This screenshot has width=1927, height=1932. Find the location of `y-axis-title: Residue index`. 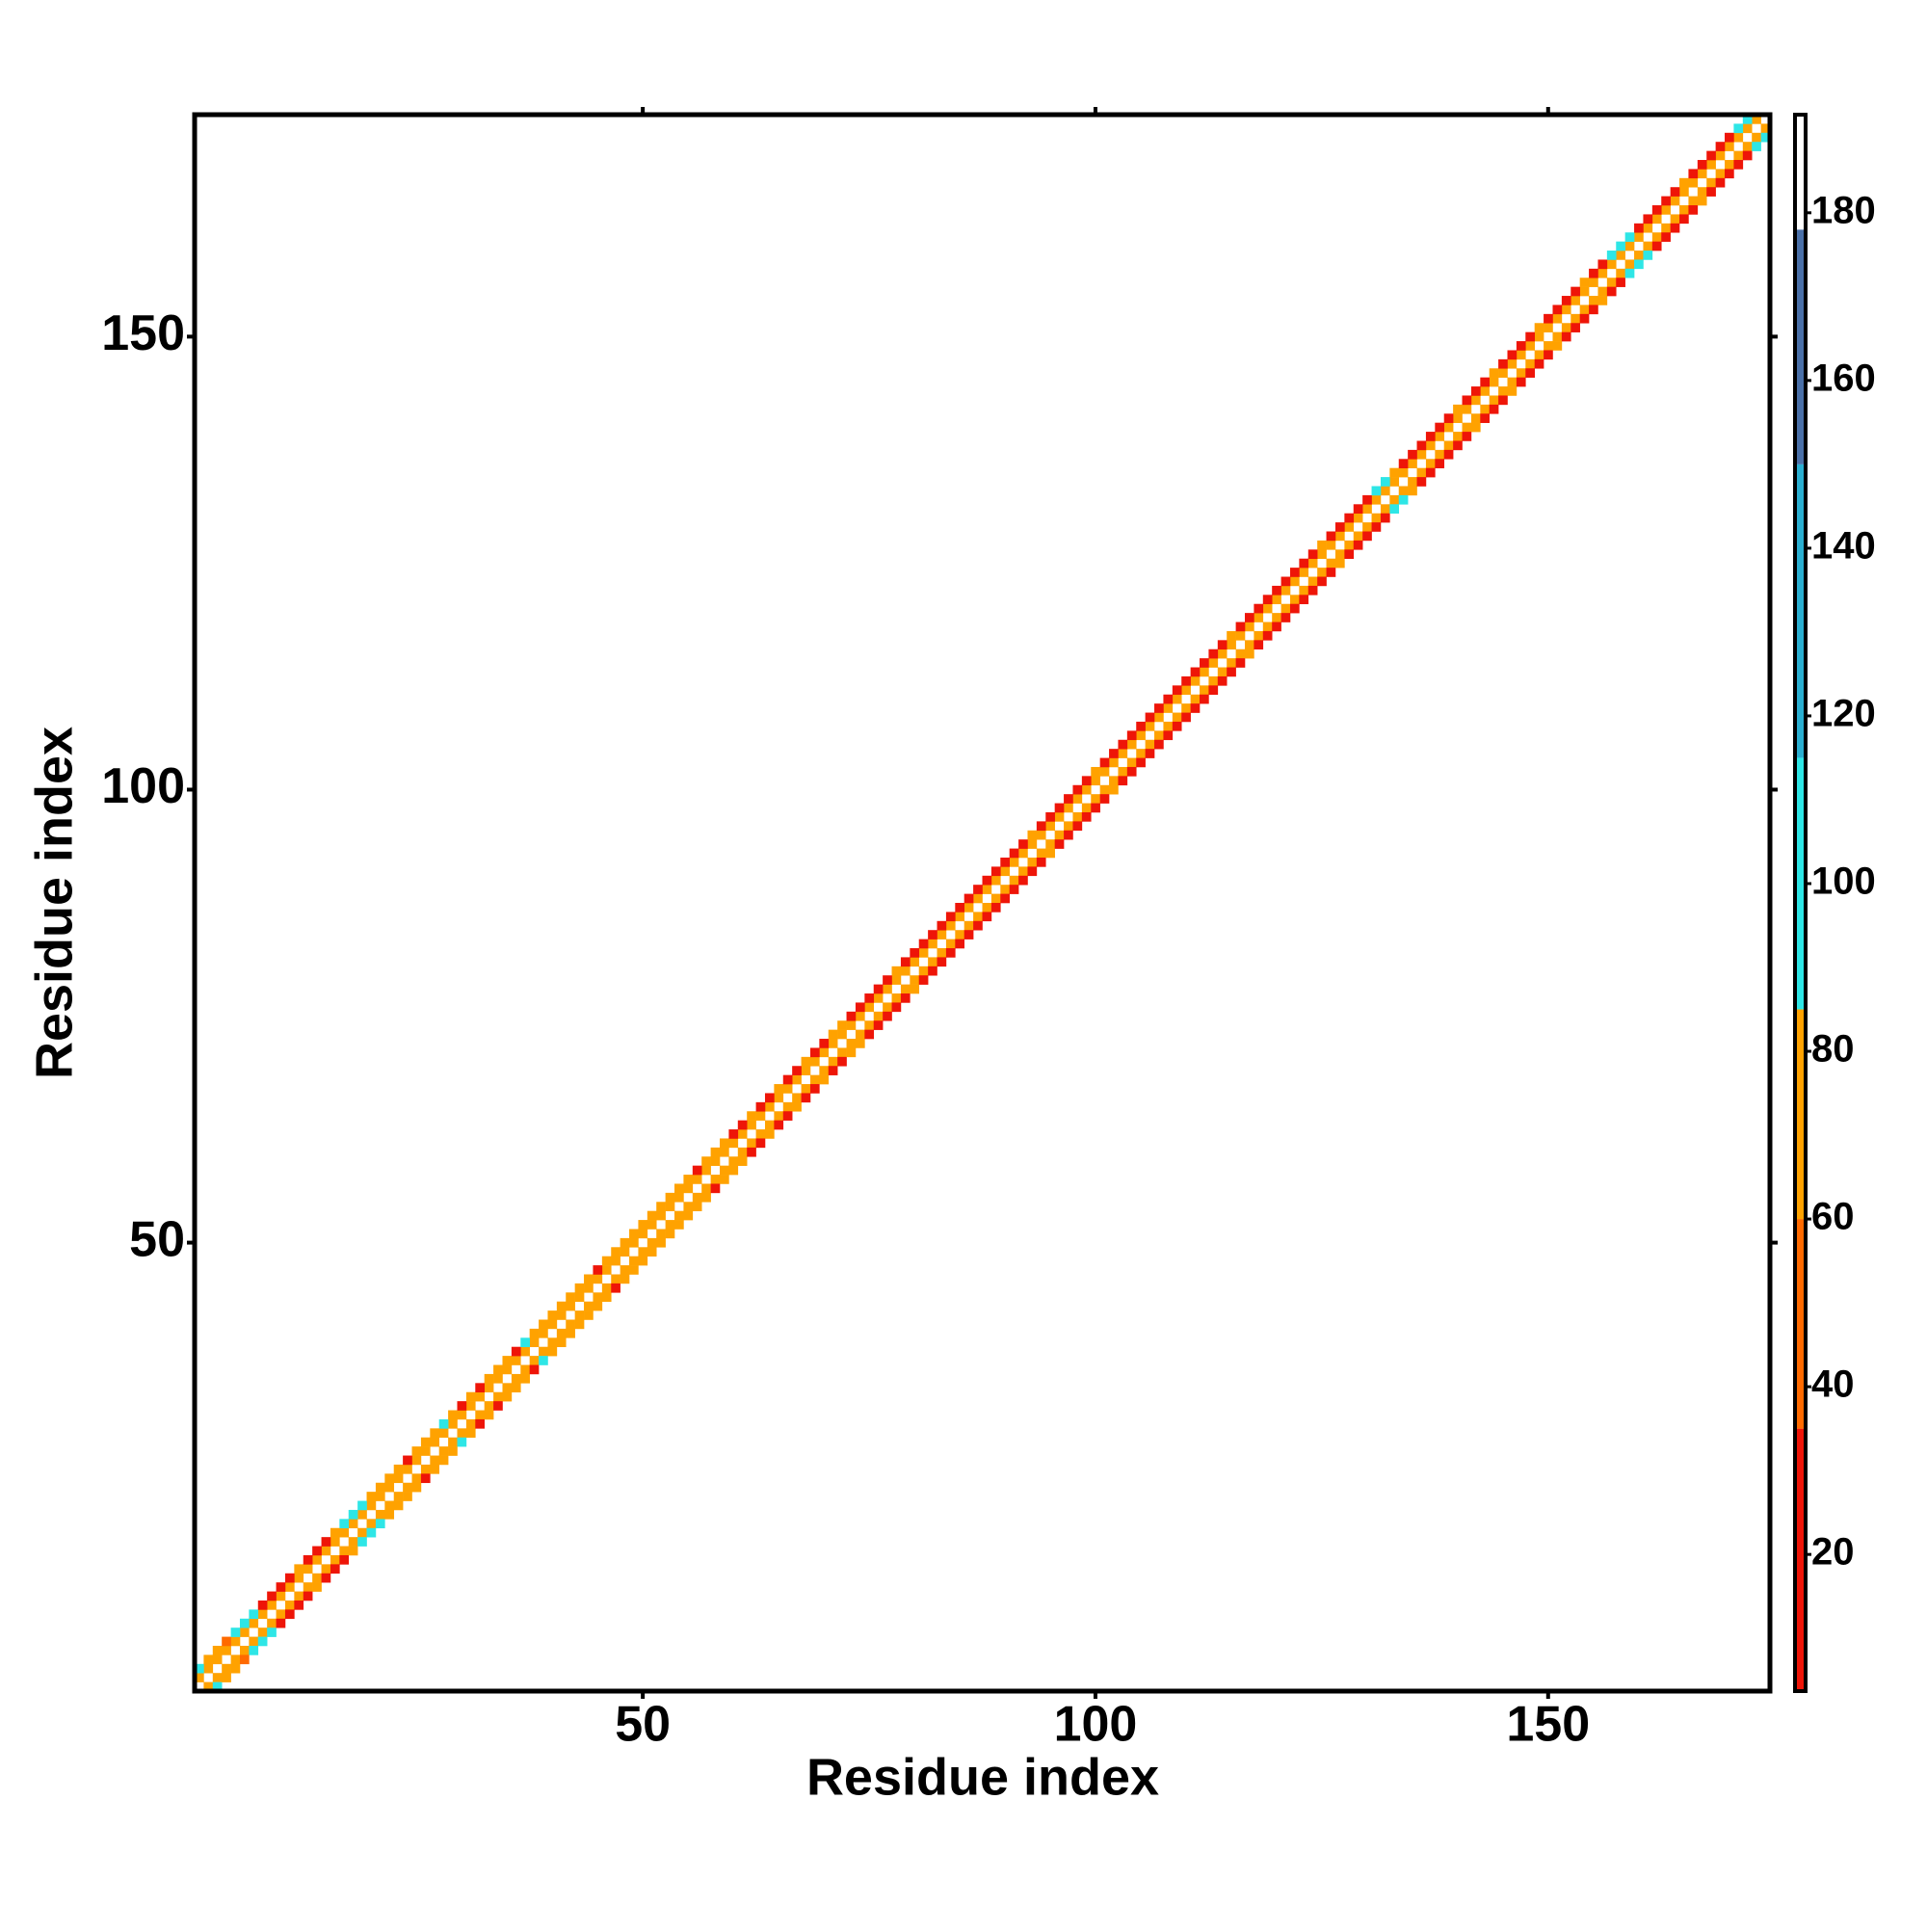

y-axis-title: Residue index is located at coordinates (54, 903).